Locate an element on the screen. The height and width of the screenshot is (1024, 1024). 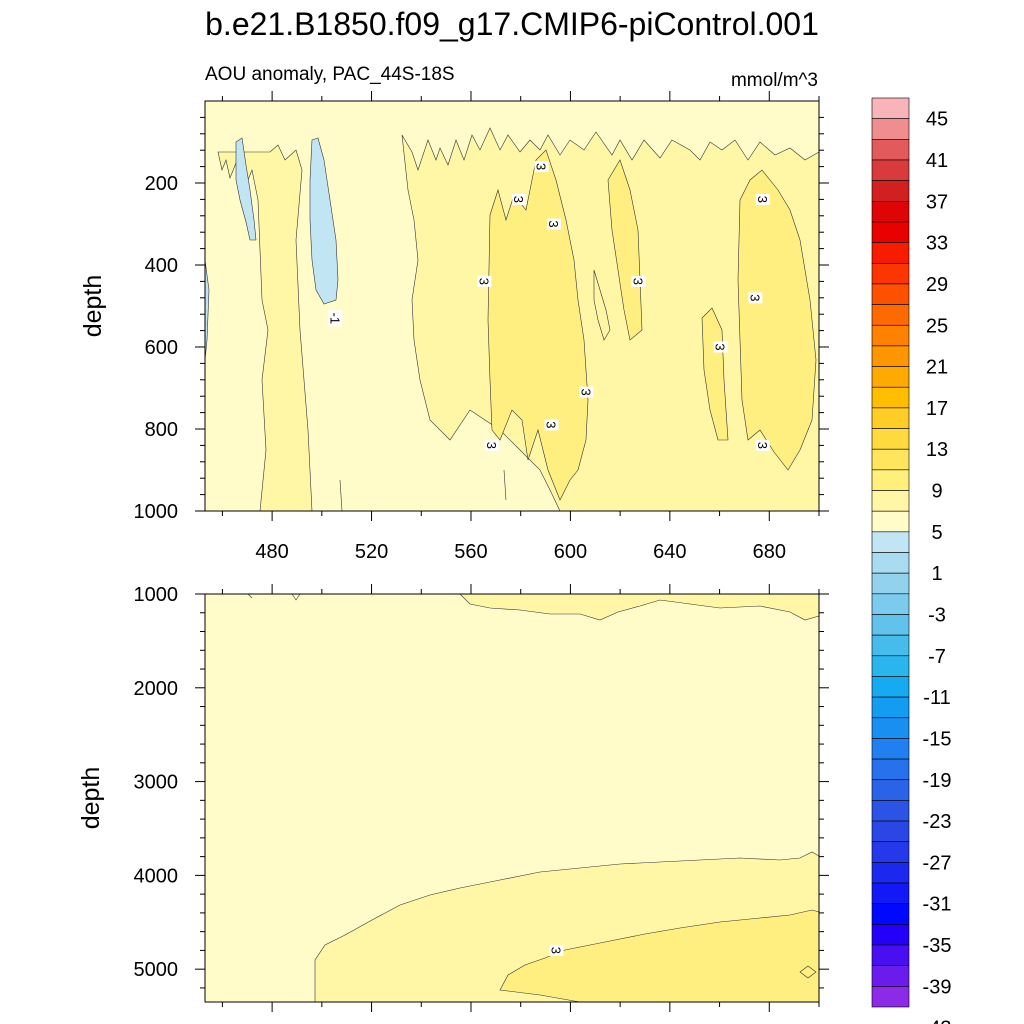
colorbar-label: -31 is located at coordinates (937, 905).